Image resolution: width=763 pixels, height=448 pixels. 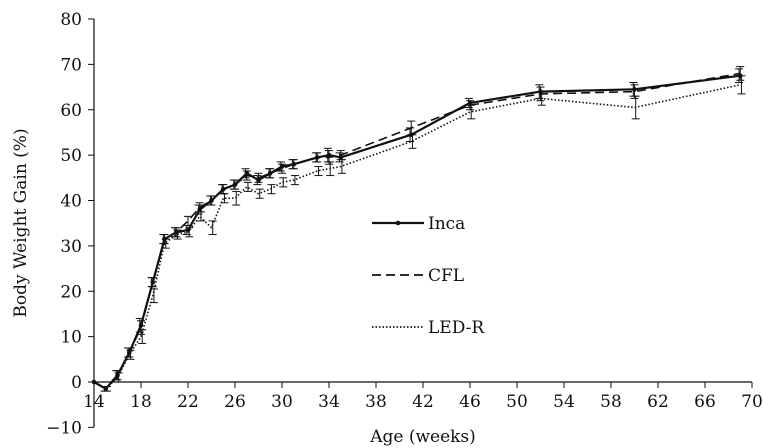 I want to click on x-tick-label: 62, so click(x=658, y=402).